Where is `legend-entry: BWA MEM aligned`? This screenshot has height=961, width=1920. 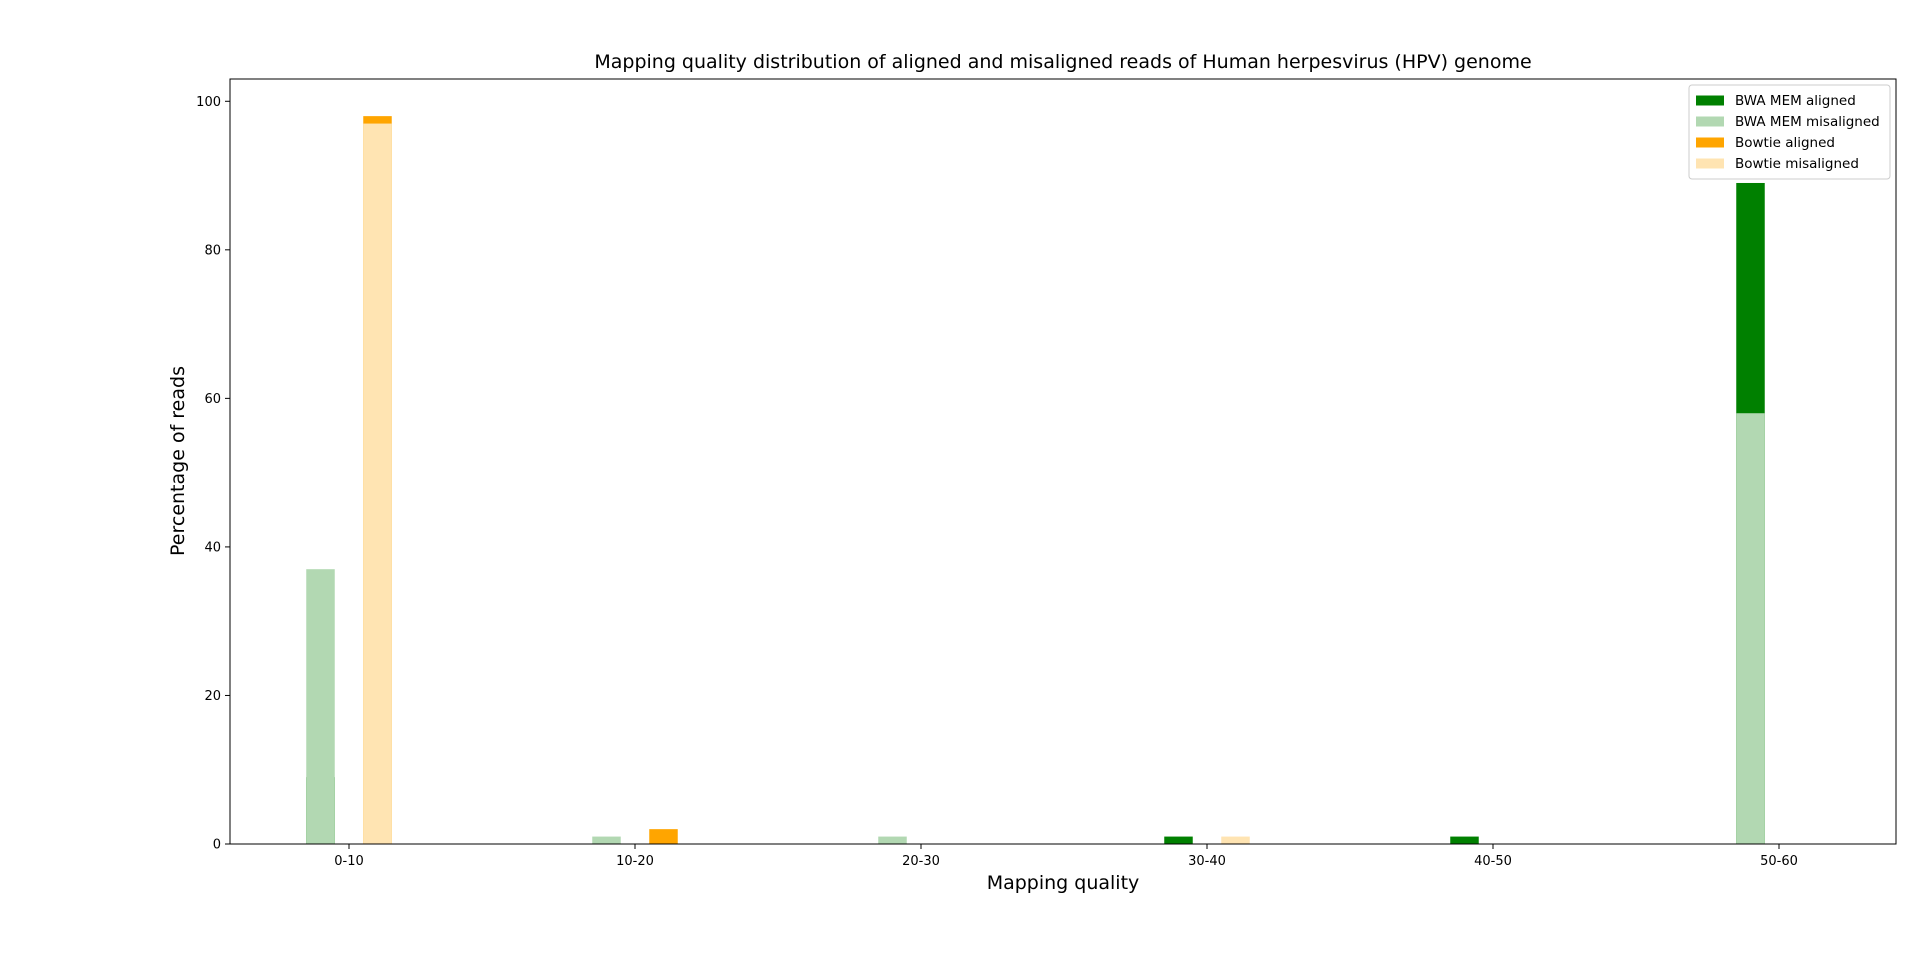 legend-entry: BWA MEM aligned is located at coordinates (1795, 101).